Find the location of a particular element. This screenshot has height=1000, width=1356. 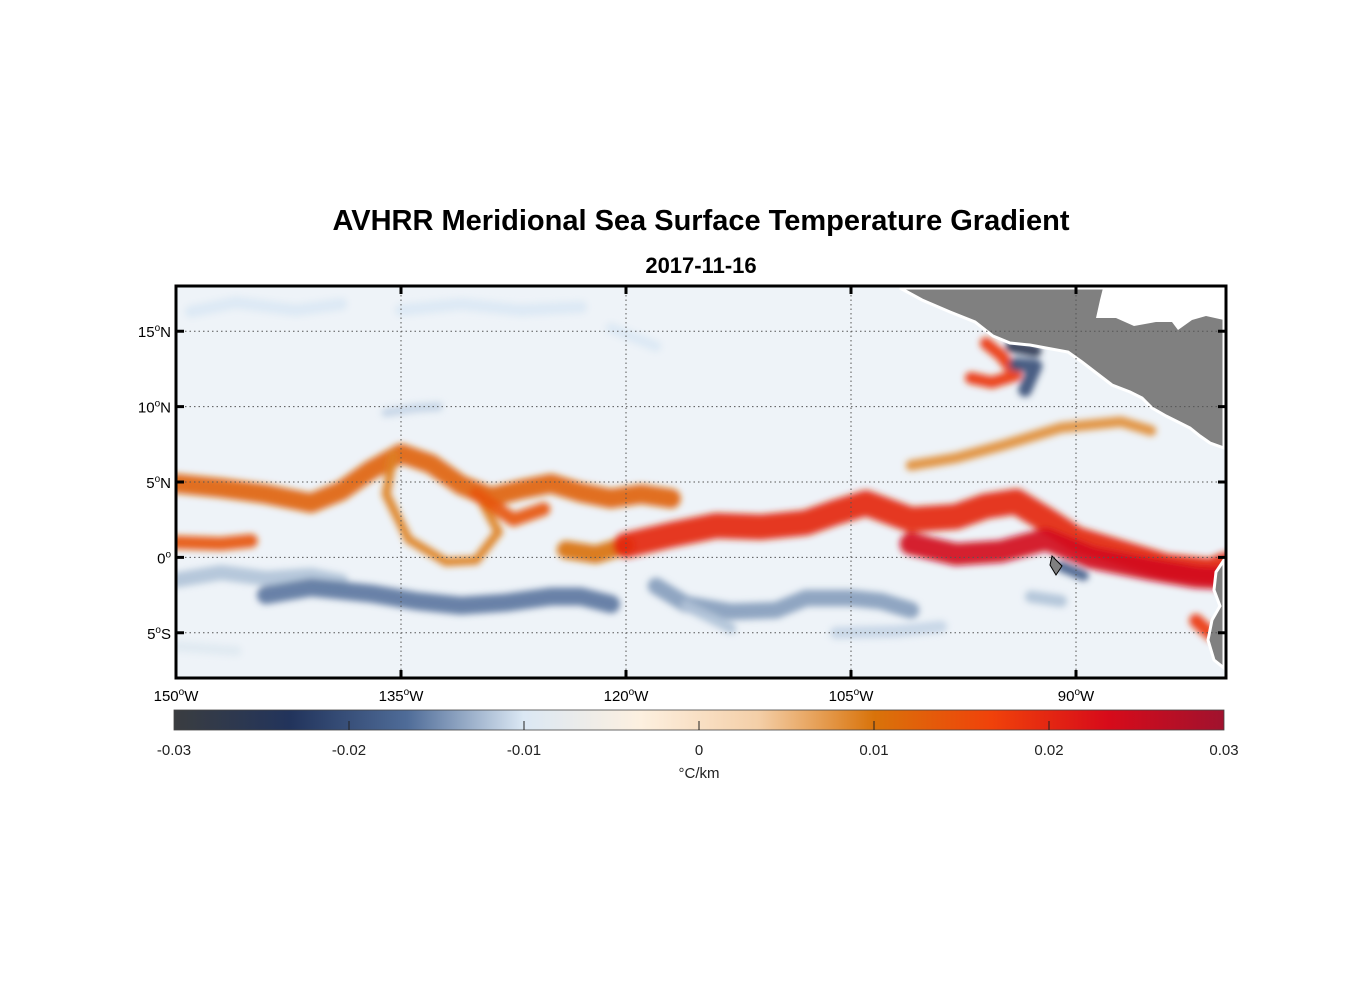

x-tick-label: 150oW is located at coordinates (177, 696).